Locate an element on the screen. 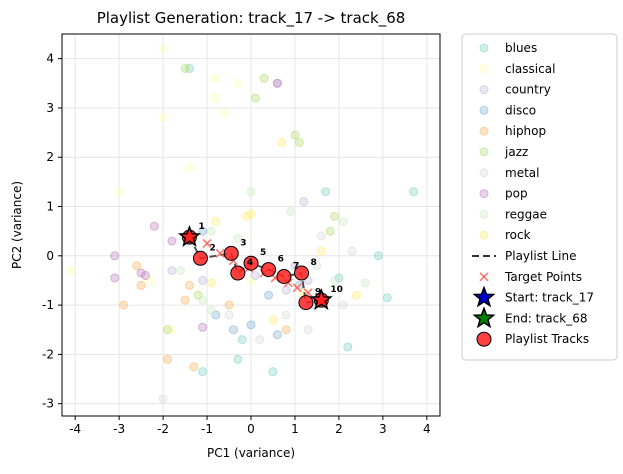  legend-label: pop is located at coordinates (516, 194).